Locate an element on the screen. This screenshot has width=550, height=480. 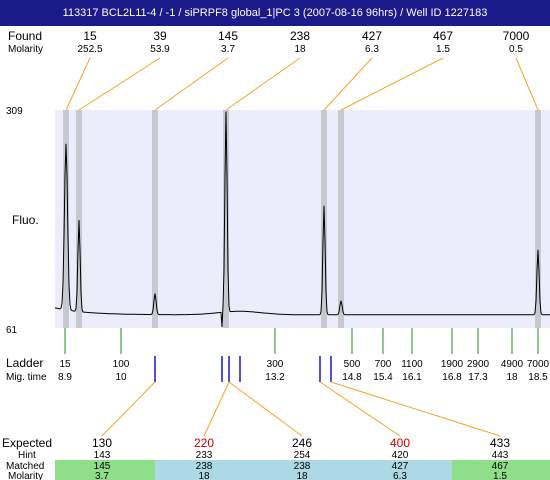
found-molarity-label: 252.5 is located at coordinates (89, 49).